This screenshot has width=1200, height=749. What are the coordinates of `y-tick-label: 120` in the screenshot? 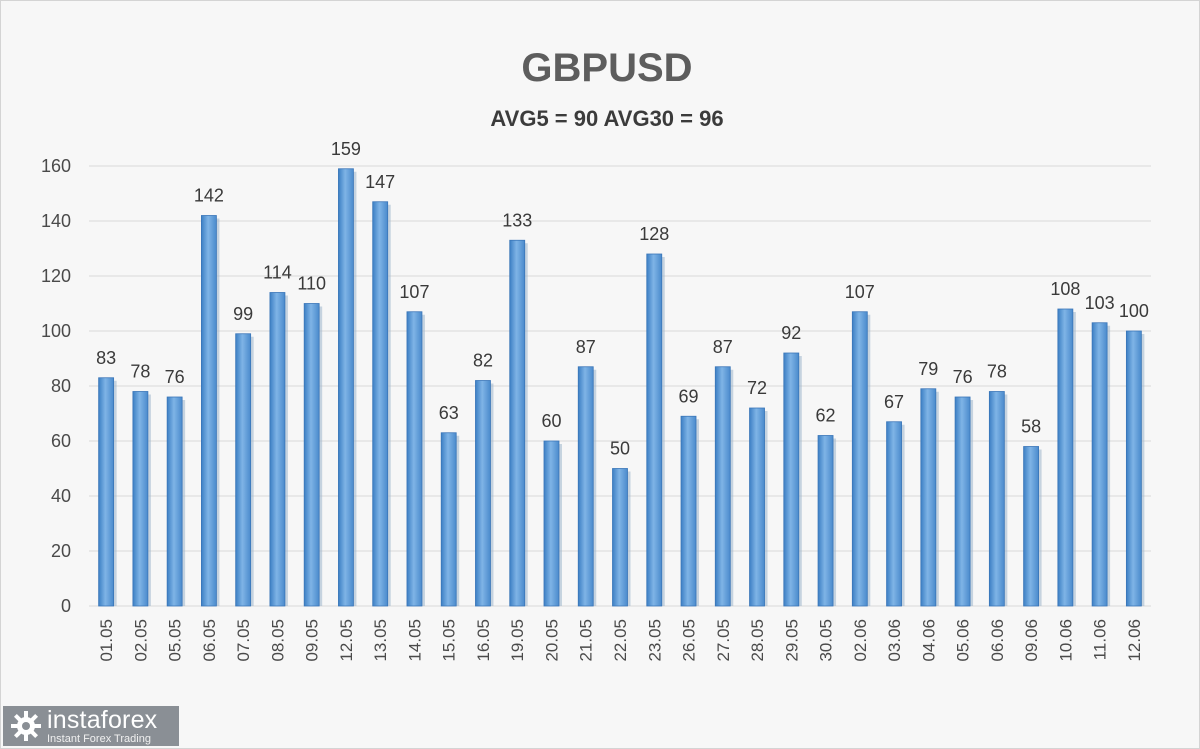 It's located at (56, 276).